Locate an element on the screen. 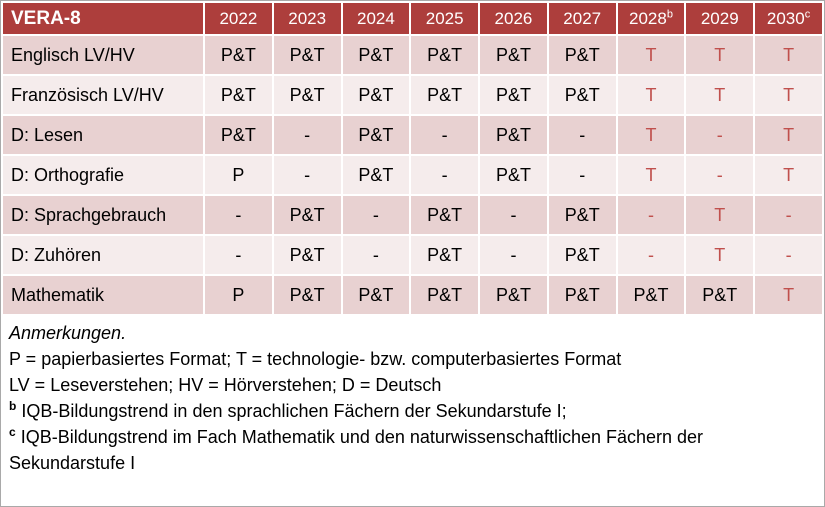  row-label: Französisch LV/HV is located at coordinates (103, 95).